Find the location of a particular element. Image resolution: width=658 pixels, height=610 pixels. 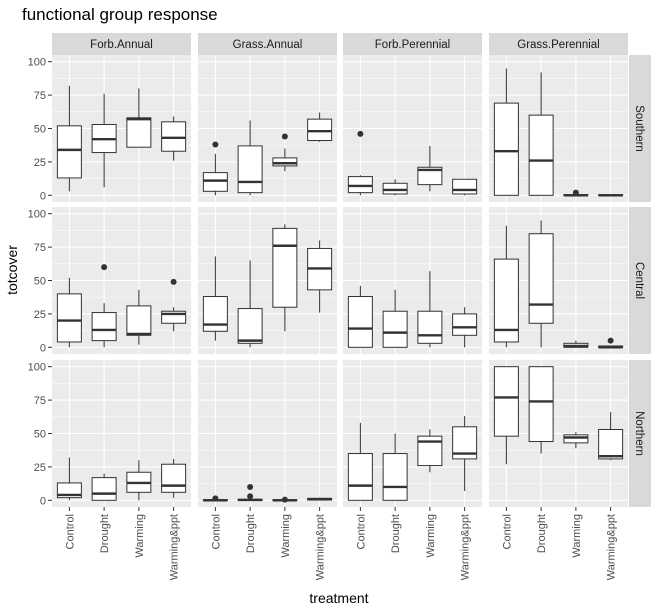

column-strip-label: Grass.Perennial is located at coordinates (558, 45).